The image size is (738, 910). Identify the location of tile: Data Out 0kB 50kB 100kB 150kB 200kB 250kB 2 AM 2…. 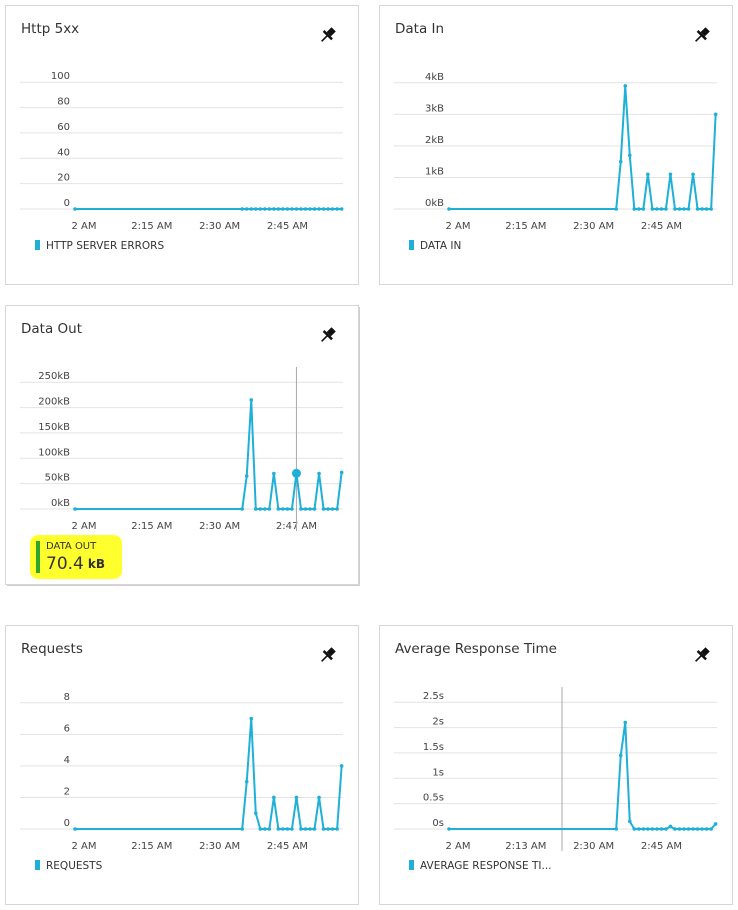
(182, 445).